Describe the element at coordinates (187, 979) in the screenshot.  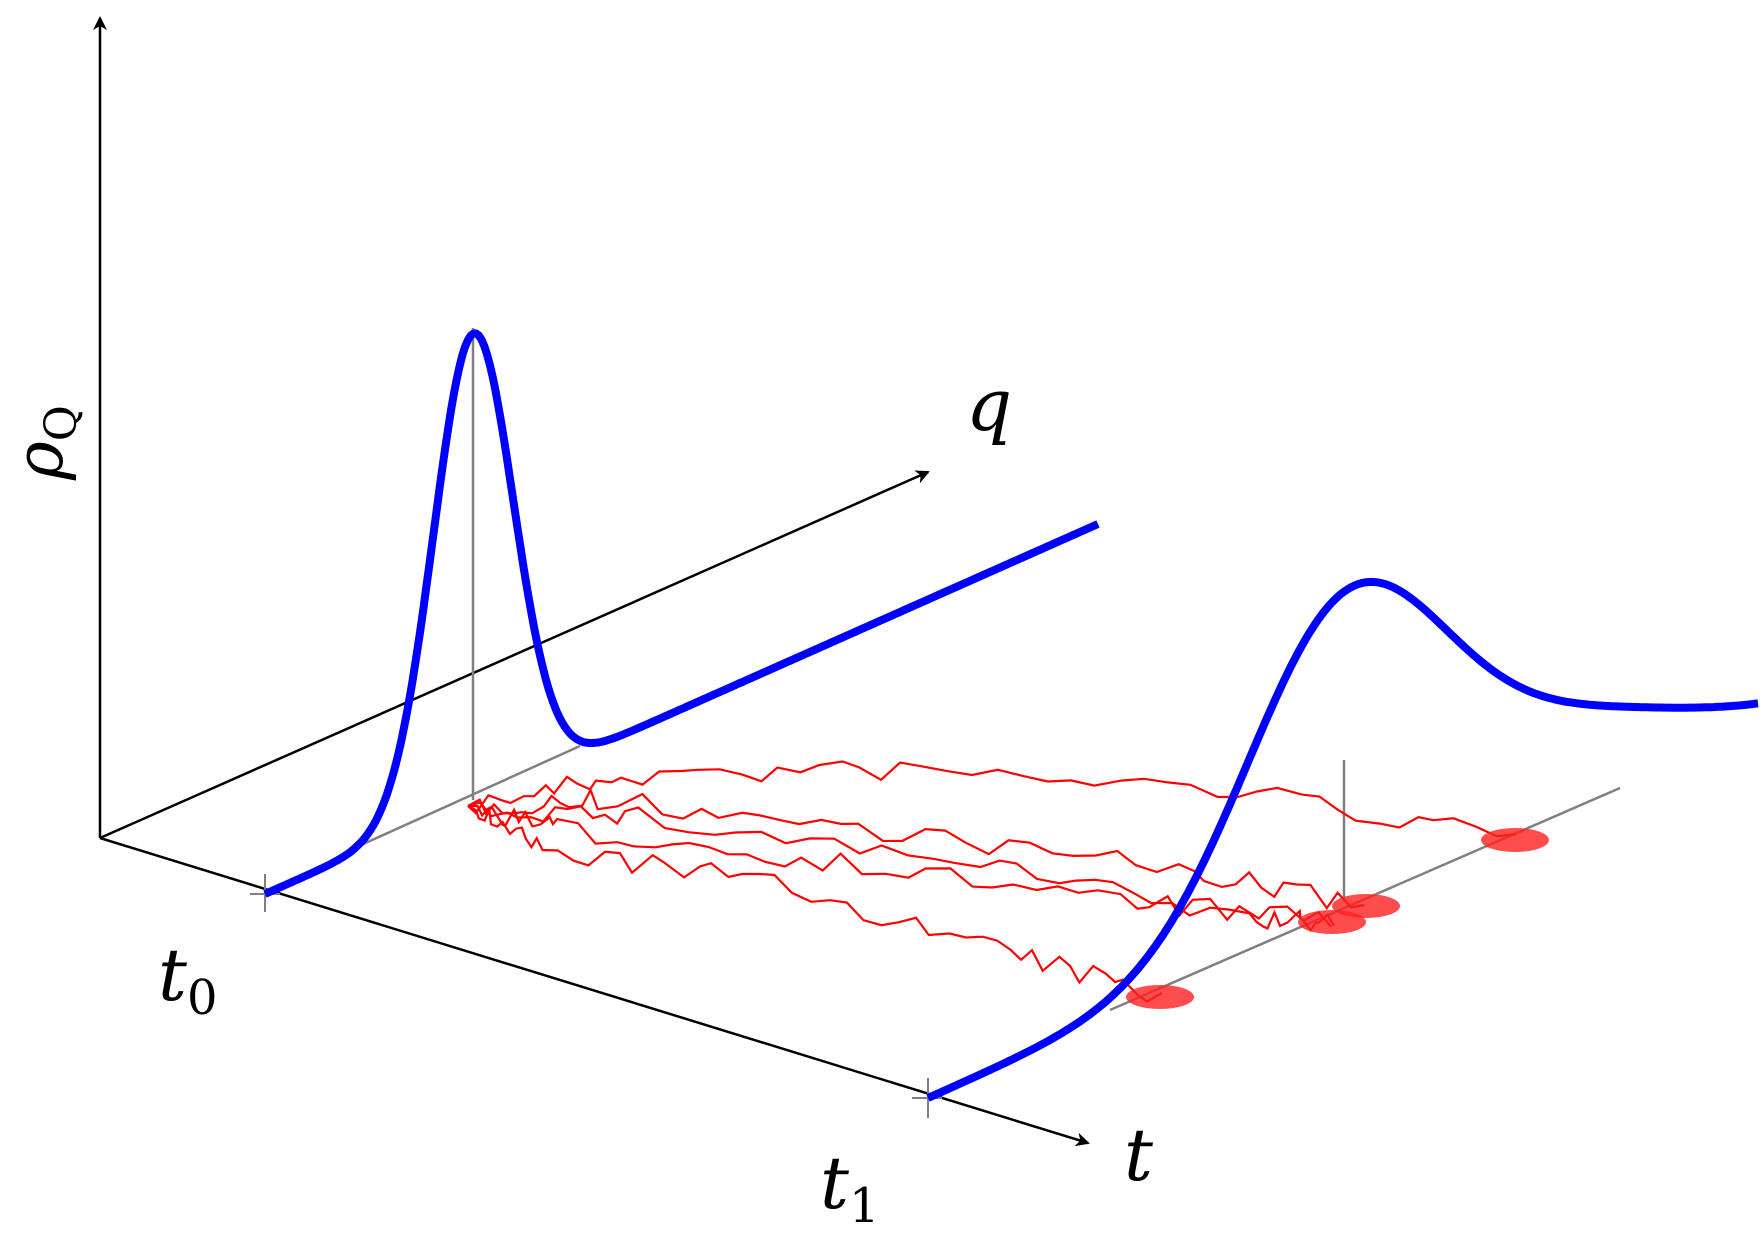
I see `t0-label: t0` at that location.